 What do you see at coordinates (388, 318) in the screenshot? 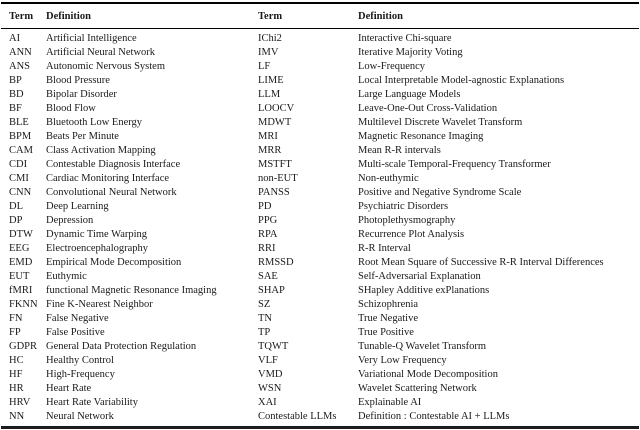
I see `definition-cell-2: True Negative` at bounding box center [388, 318].